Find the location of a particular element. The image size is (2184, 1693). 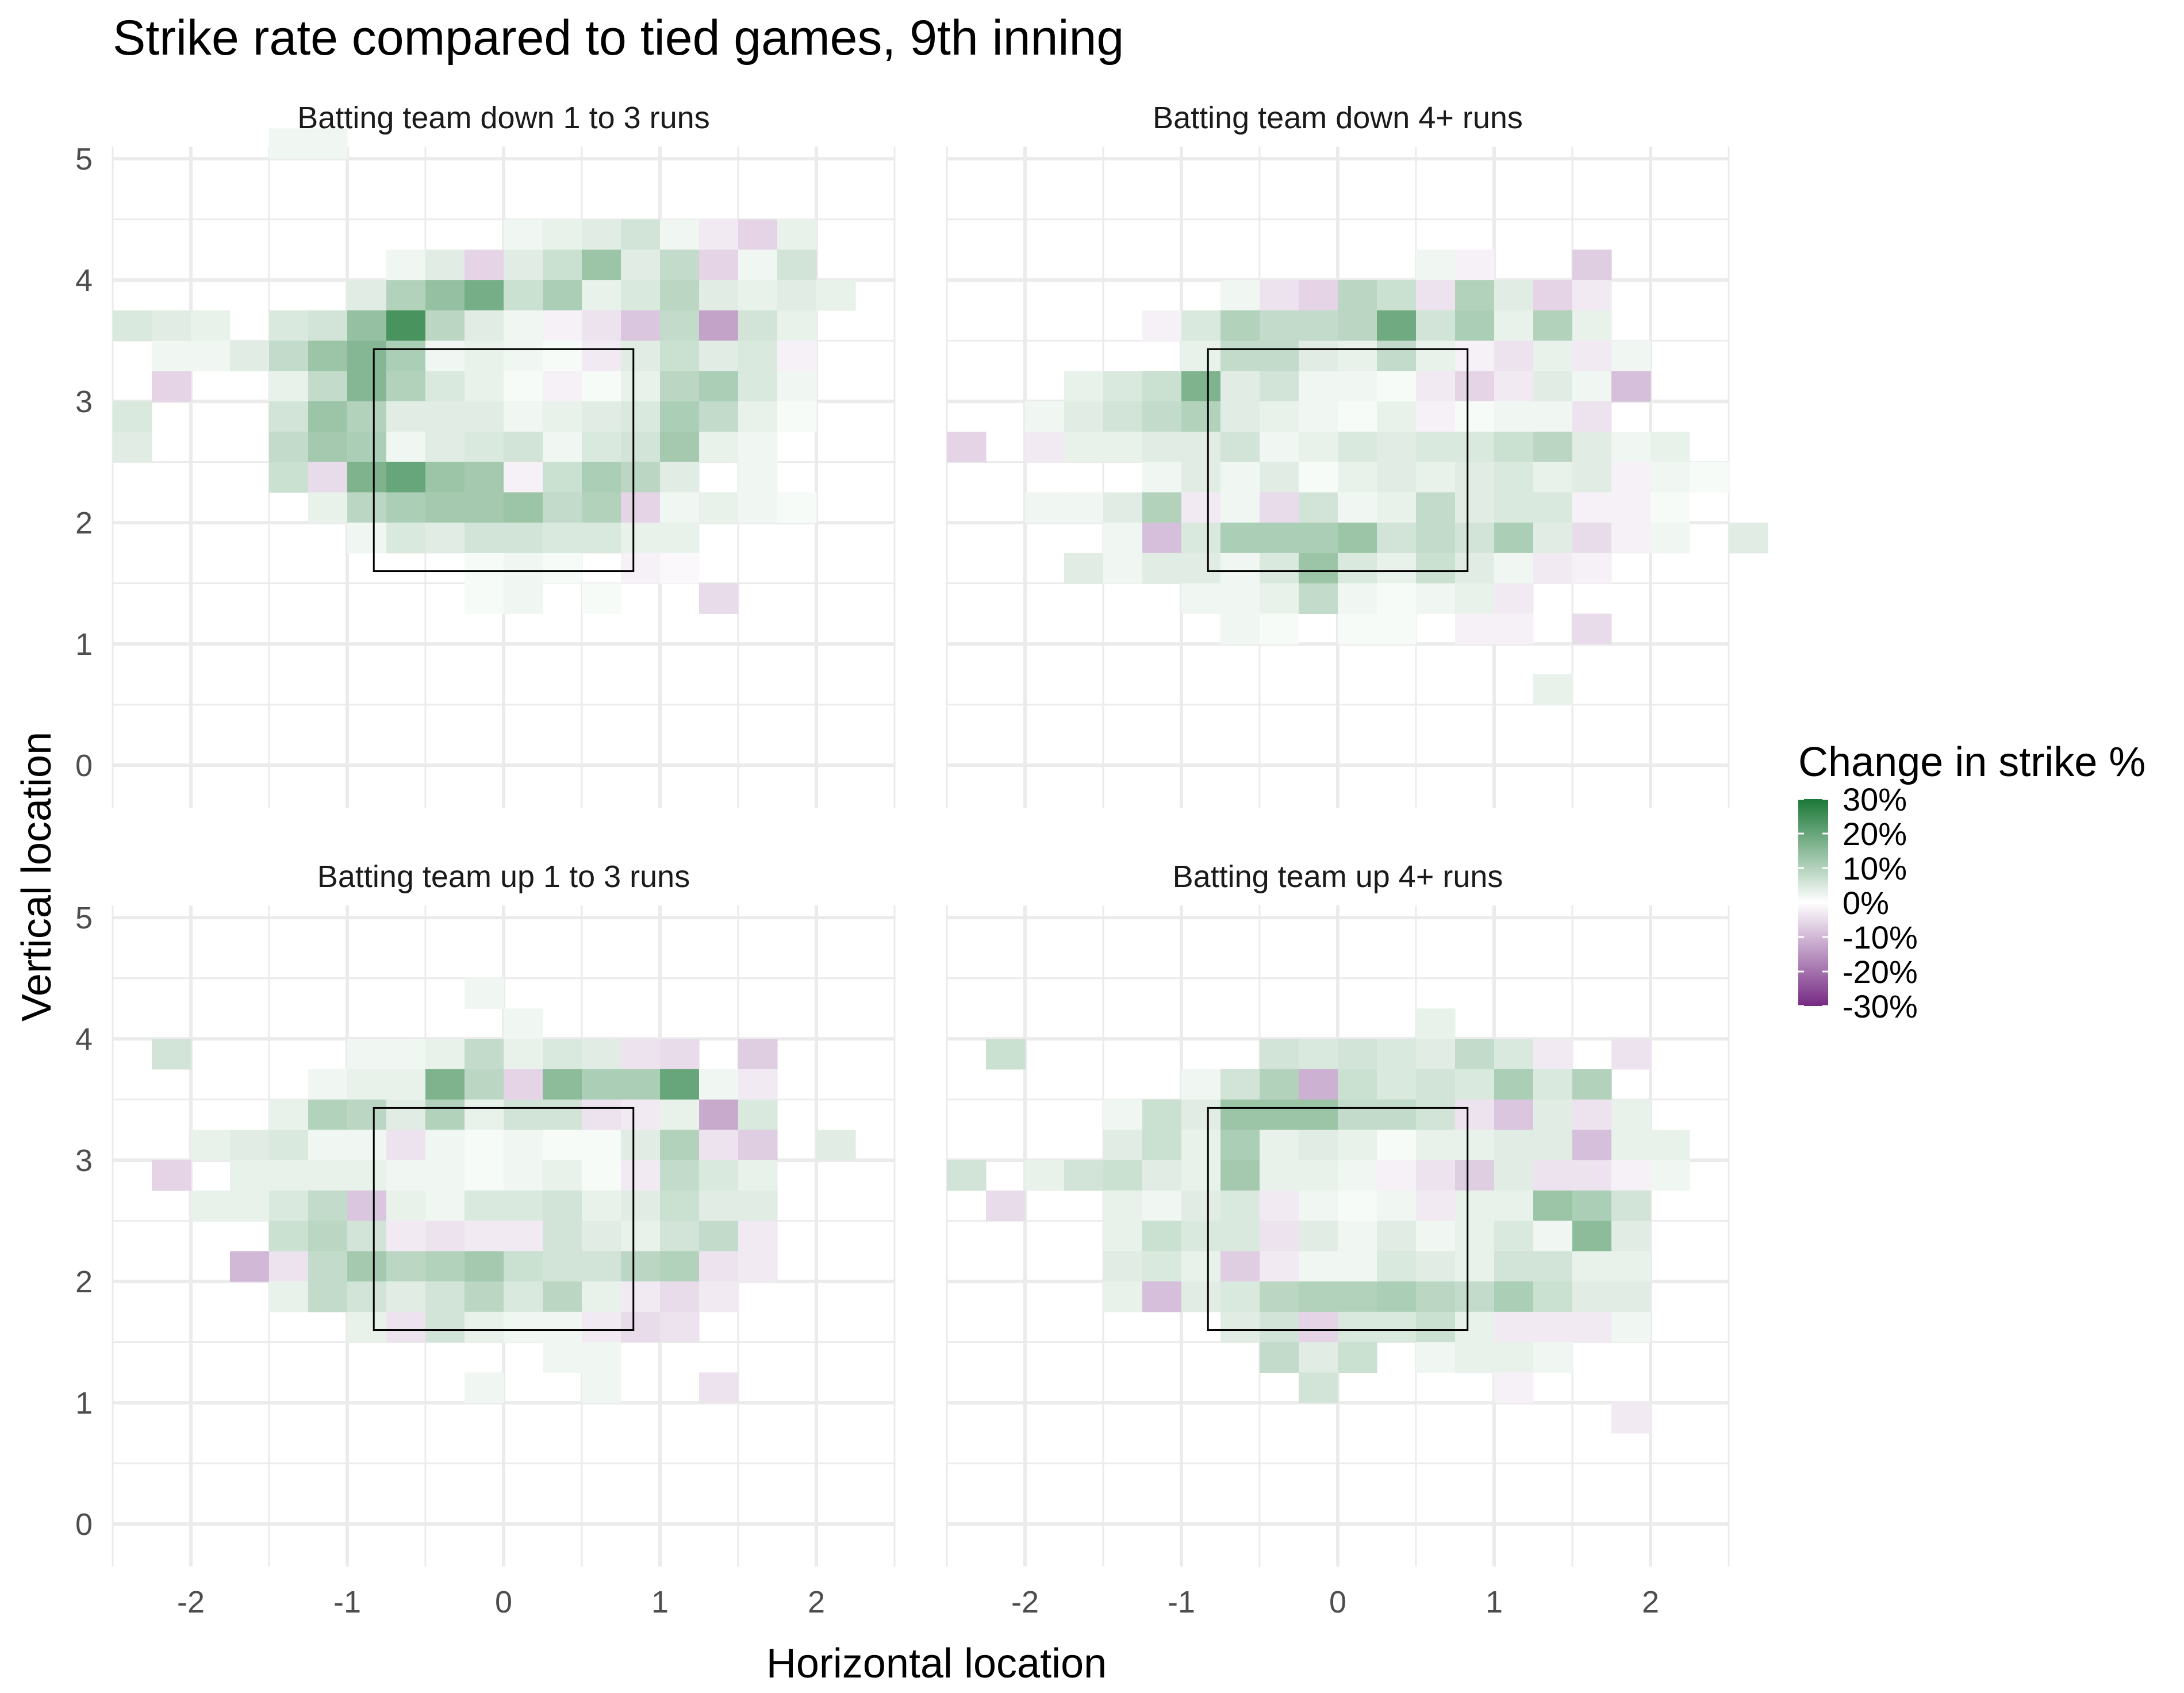

legend-label: 20% is located at coordinates (1875, 834).